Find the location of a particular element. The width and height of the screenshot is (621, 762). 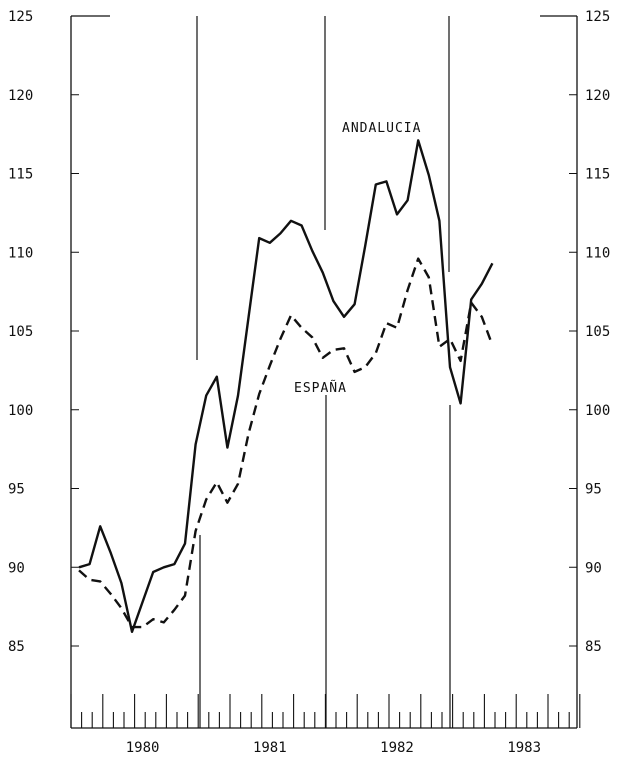

y-axis-right-labels: 125 120 115 110 105 100 95 90 85 is located at coordinates (589, 332).